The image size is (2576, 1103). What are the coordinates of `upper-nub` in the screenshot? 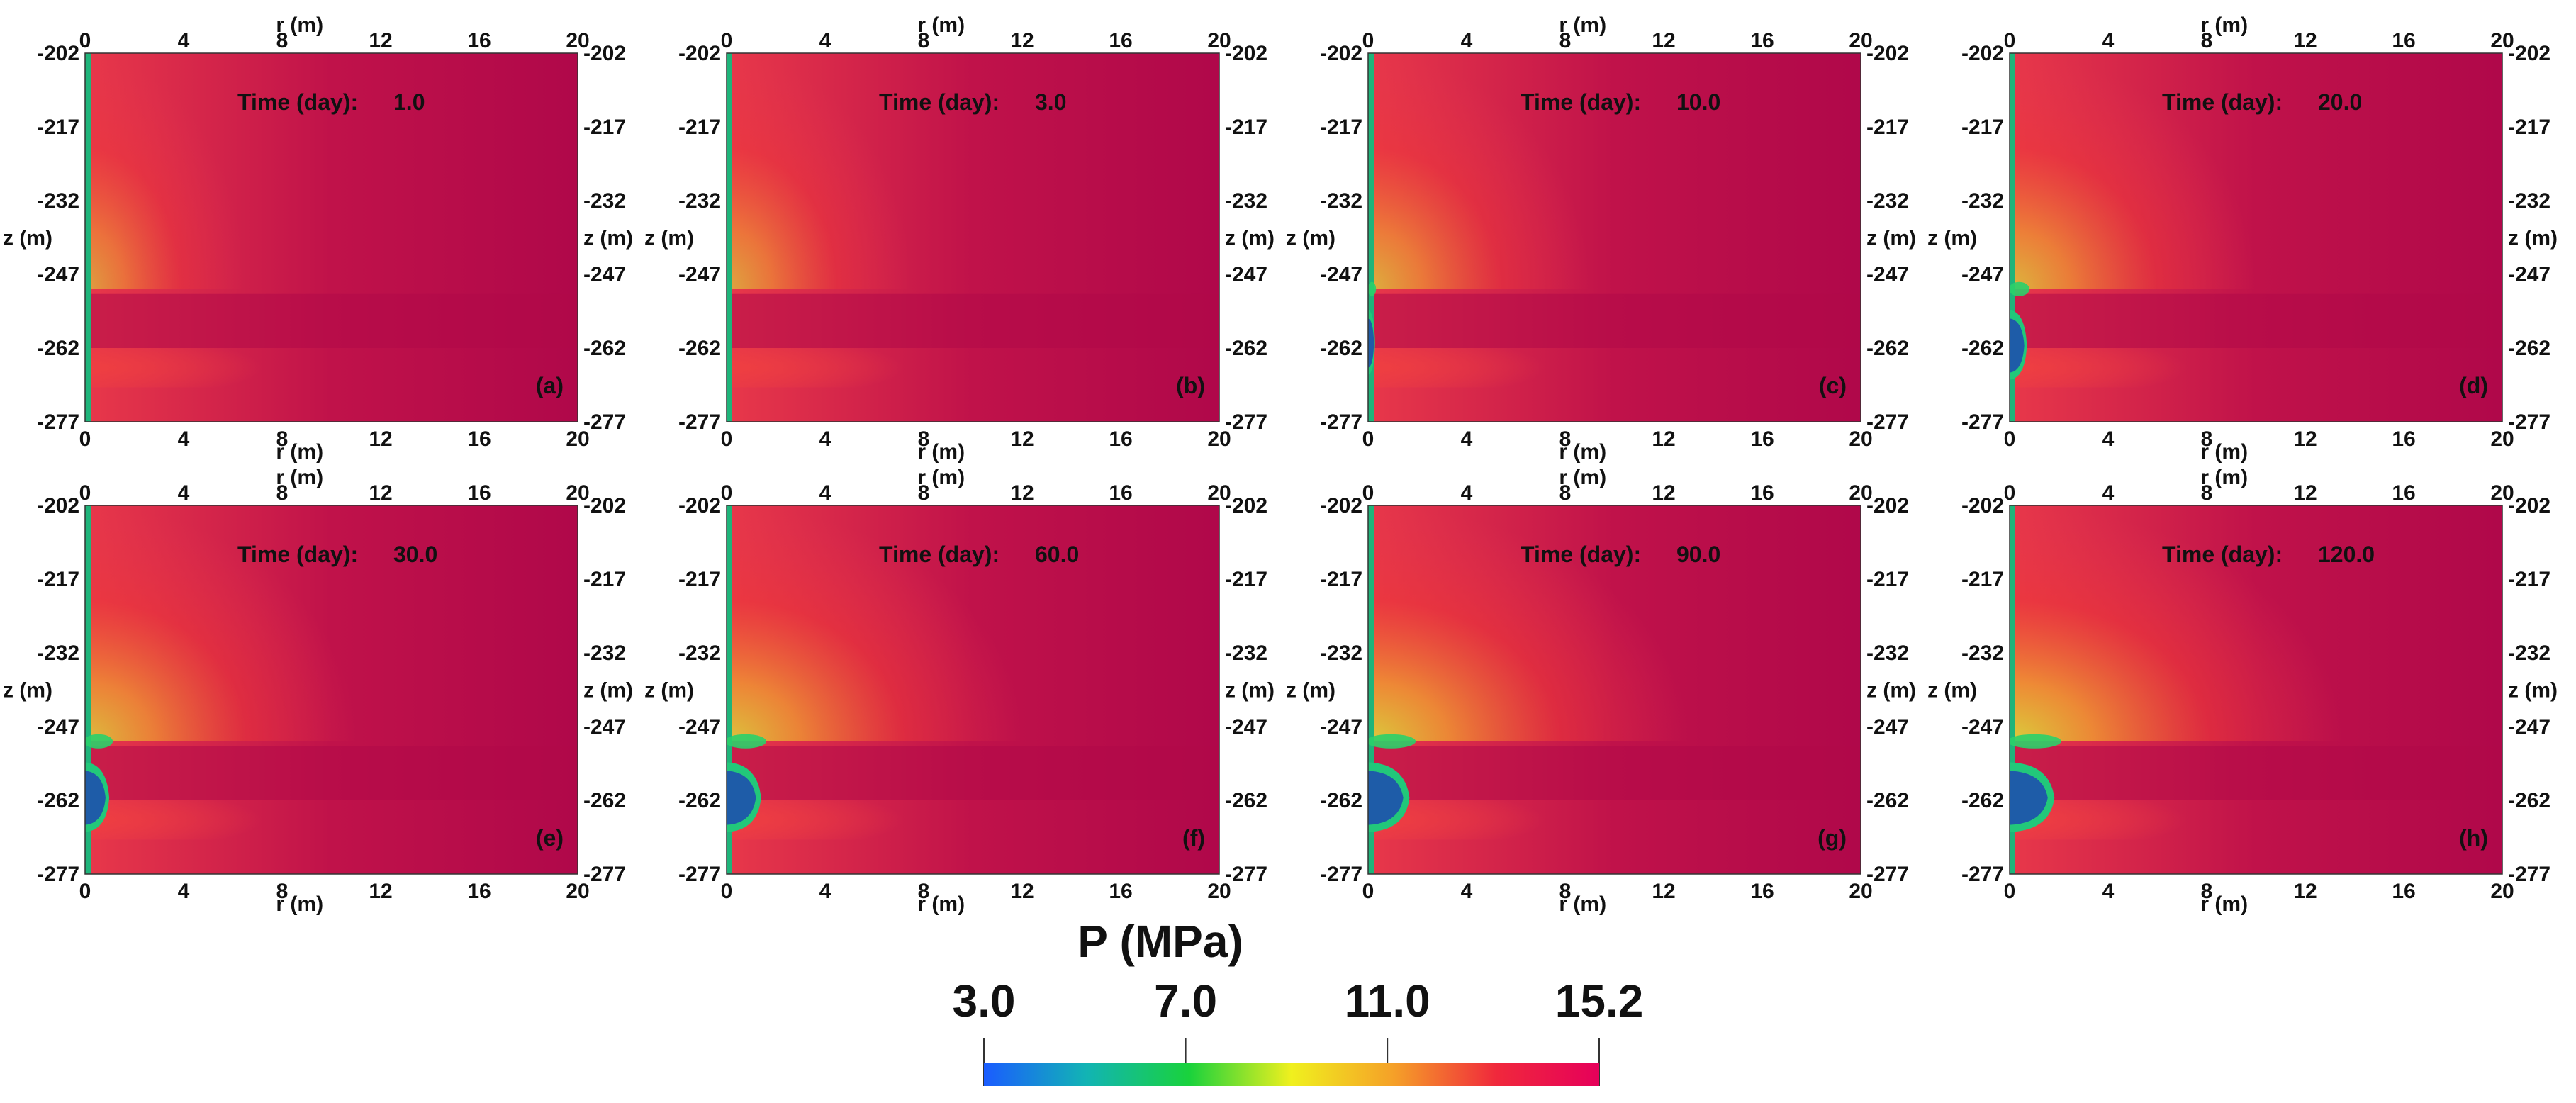 It's located at (747, 741).